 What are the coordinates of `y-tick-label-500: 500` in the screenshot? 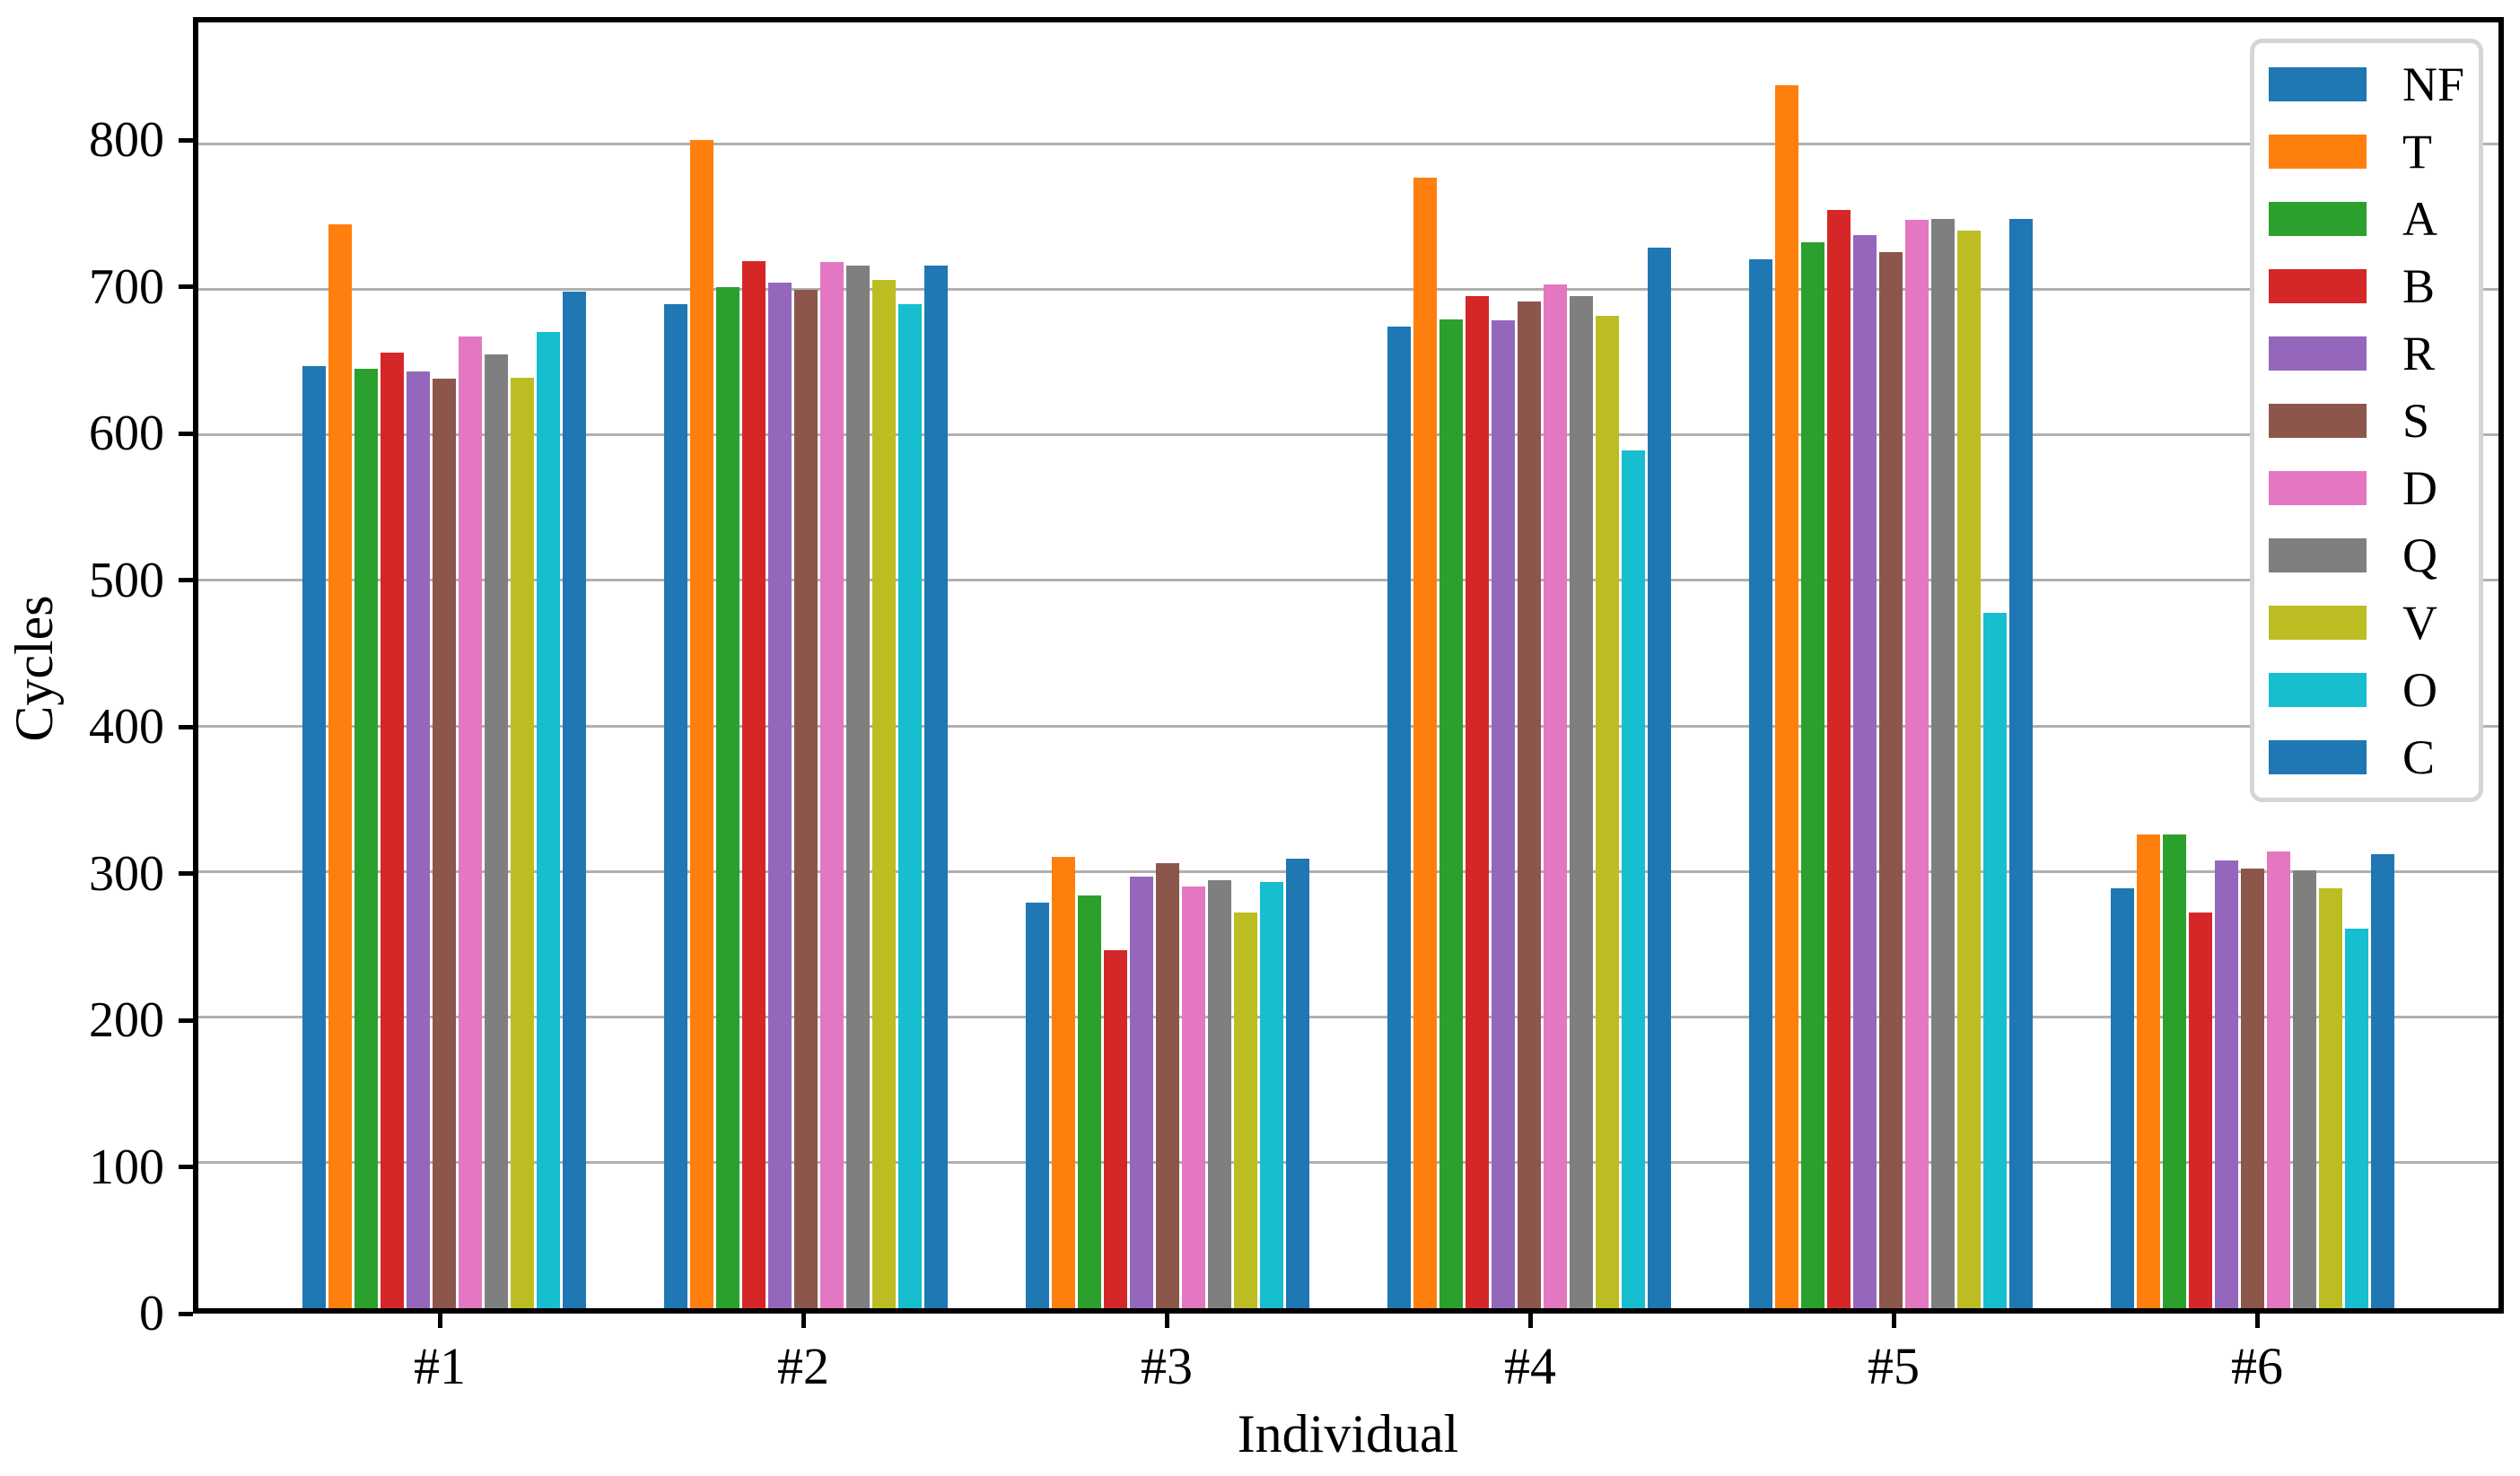 It's located at (126, 580).